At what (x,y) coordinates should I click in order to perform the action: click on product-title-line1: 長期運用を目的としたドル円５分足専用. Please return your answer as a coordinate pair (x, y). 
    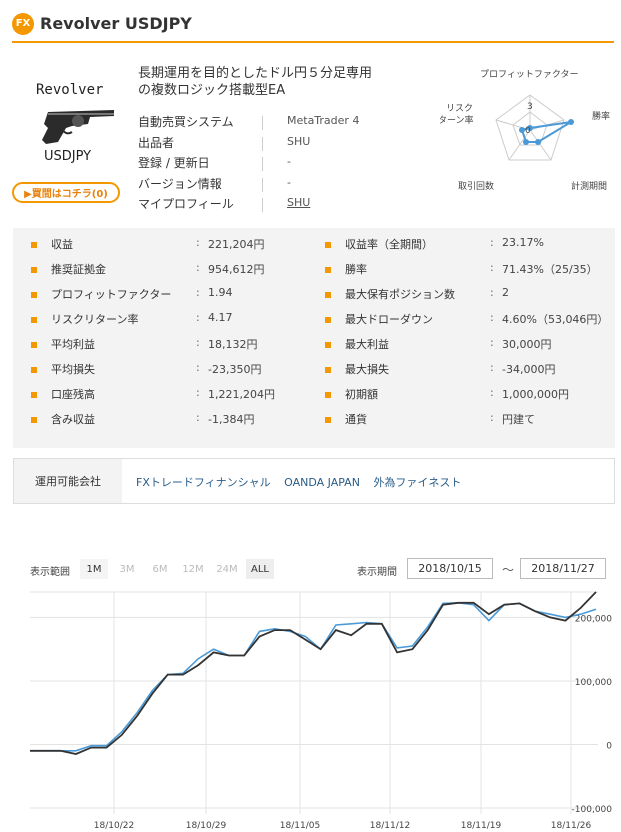
    Looking at the image, I should click on (255, 73).